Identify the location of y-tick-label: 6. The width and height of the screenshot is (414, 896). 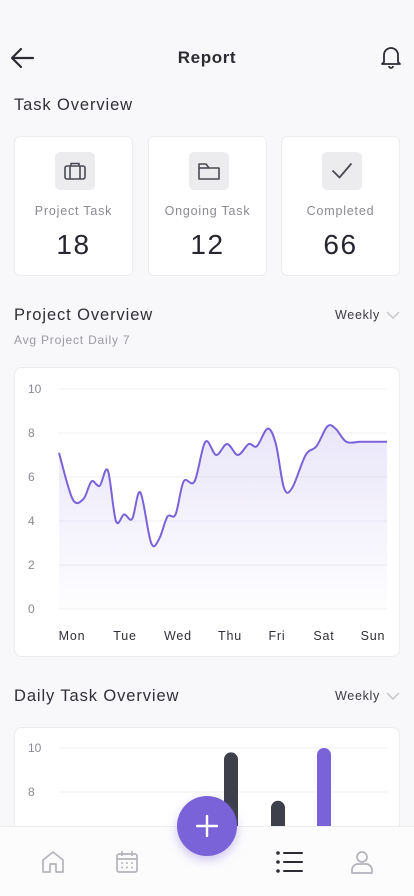
(31, 477).